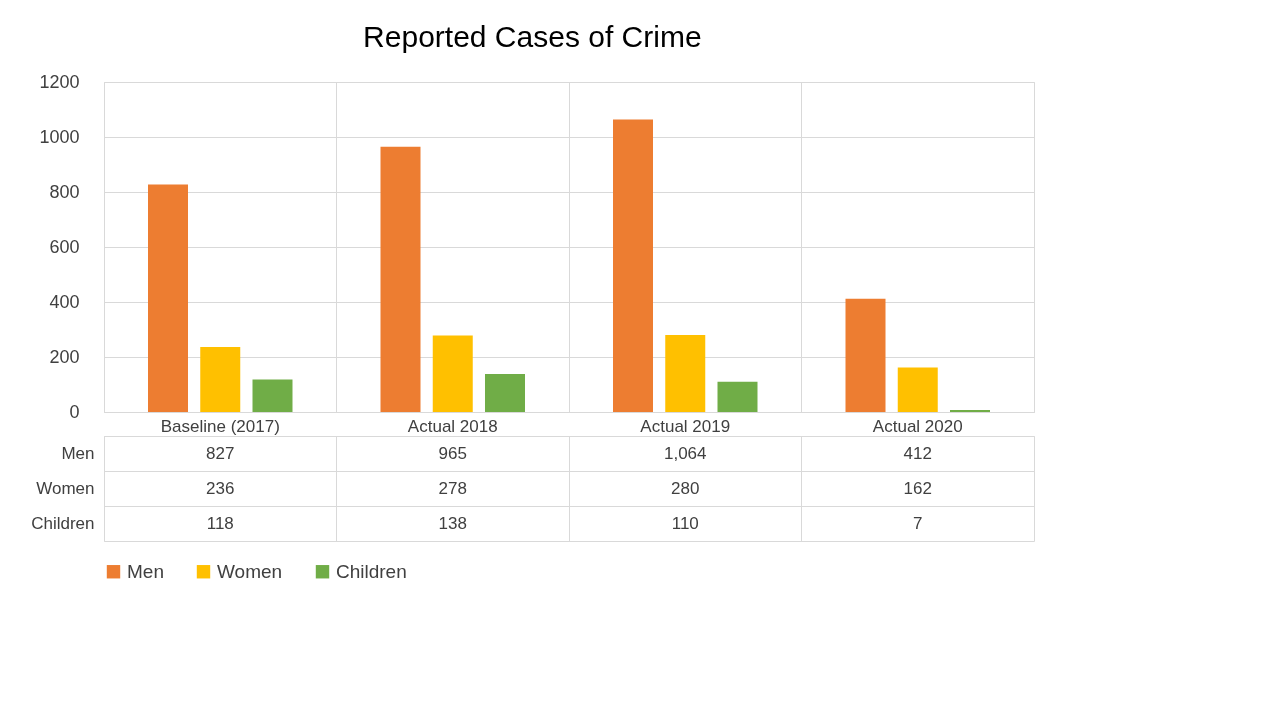 This screenshot has height=722, width=1272. Describe the element at coordinates (685, 523) in the screenshot. I see `data-label: 110` at that location.